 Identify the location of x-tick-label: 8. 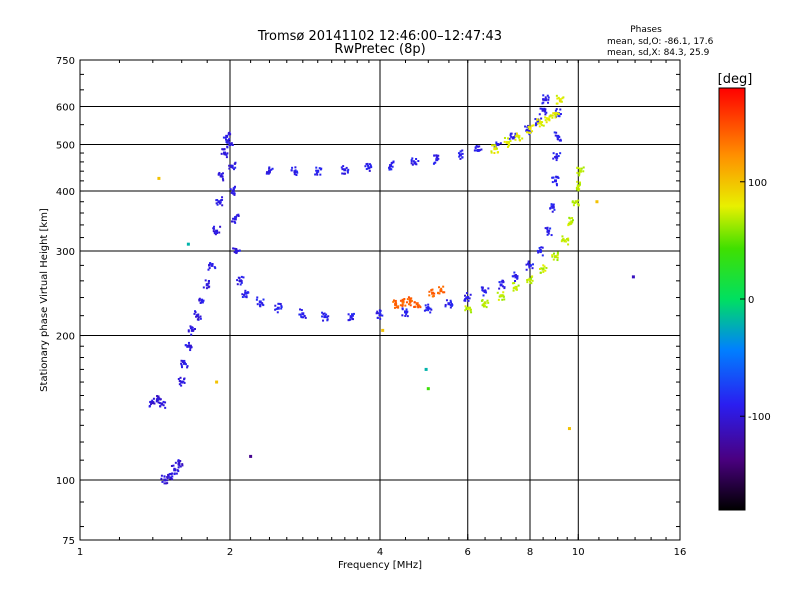
(530, 552).